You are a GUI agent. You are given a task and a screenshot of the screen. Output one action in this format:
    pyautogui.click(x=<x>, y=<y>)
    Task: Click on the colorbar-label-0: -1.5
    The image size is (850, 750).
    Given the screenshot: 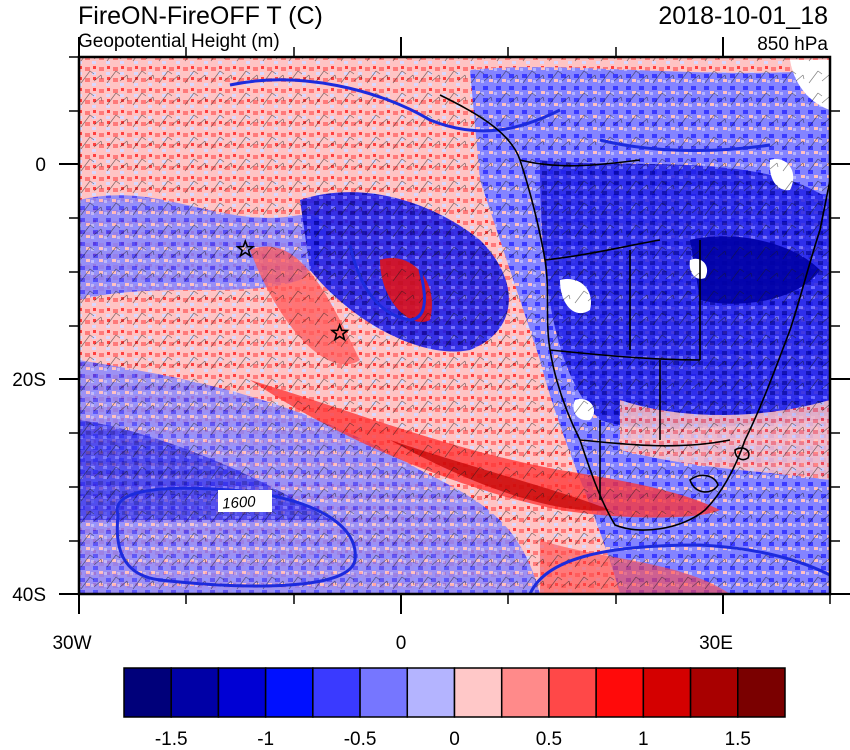 What is the action you would take?
    pyautogui.click(x=171, y=739)
    